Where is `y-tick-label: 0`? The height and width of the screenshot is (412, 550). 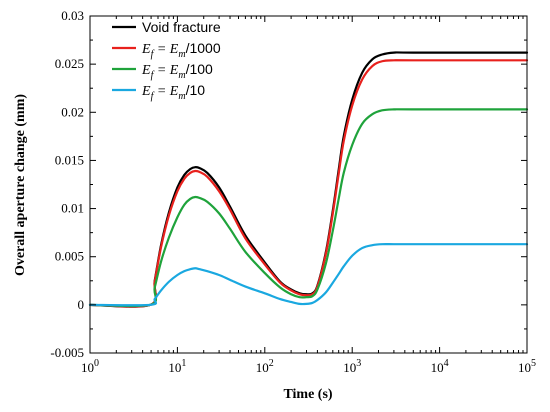 y-tick-label: 0 is located at coordinates (81, 304).